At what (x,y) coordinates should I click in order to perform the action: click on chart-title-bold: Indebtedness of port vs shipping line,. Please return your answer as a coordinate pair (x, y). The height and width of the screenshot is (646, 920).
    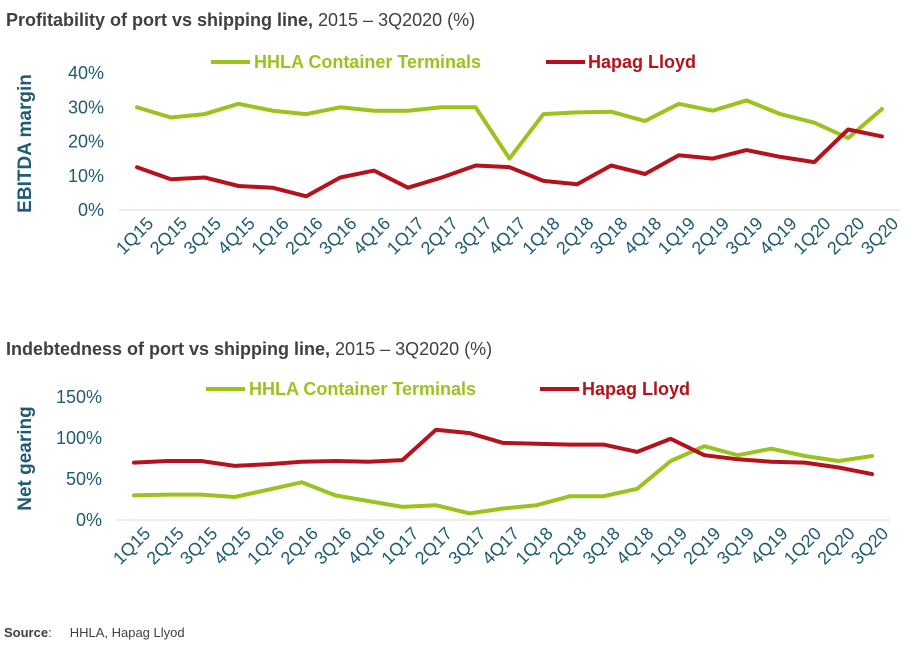
    Looking at the image, I should click on (168, 349).